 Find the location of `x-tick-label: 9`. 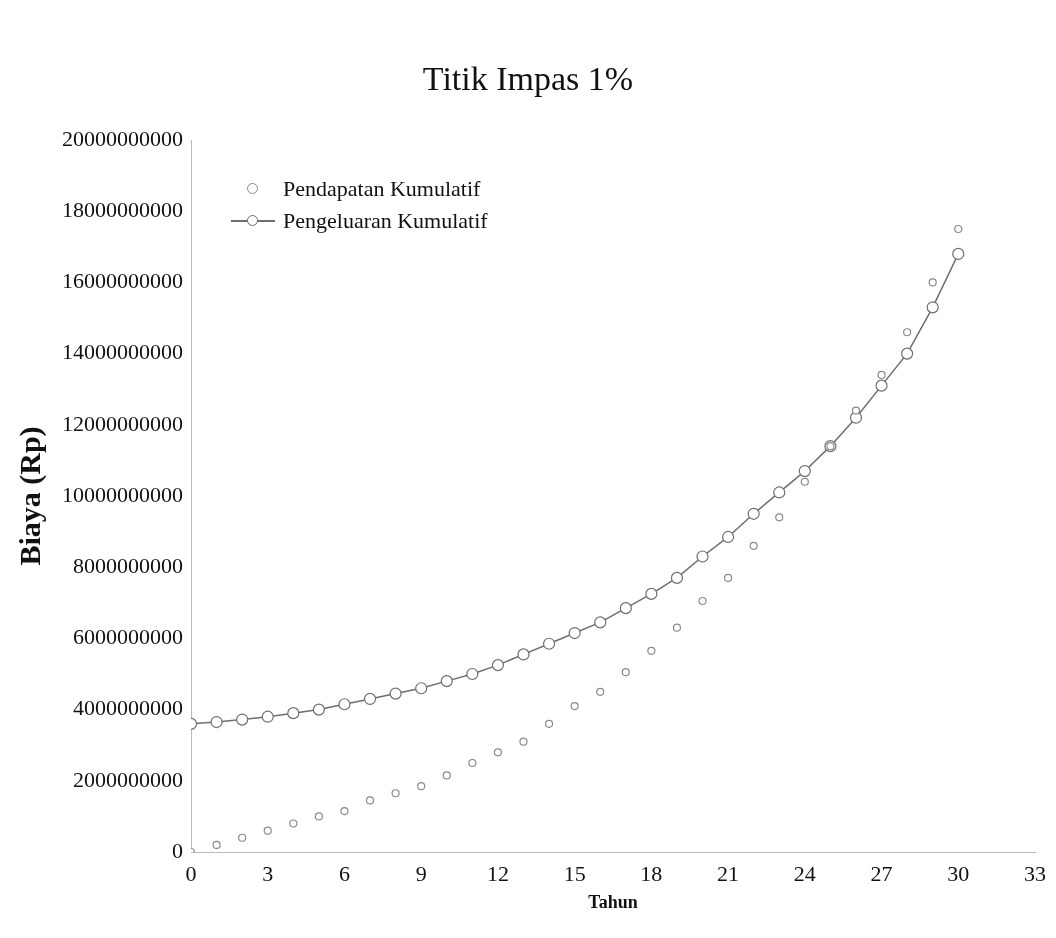

x-tick-label: 9 is located at coordinates (421, 873).